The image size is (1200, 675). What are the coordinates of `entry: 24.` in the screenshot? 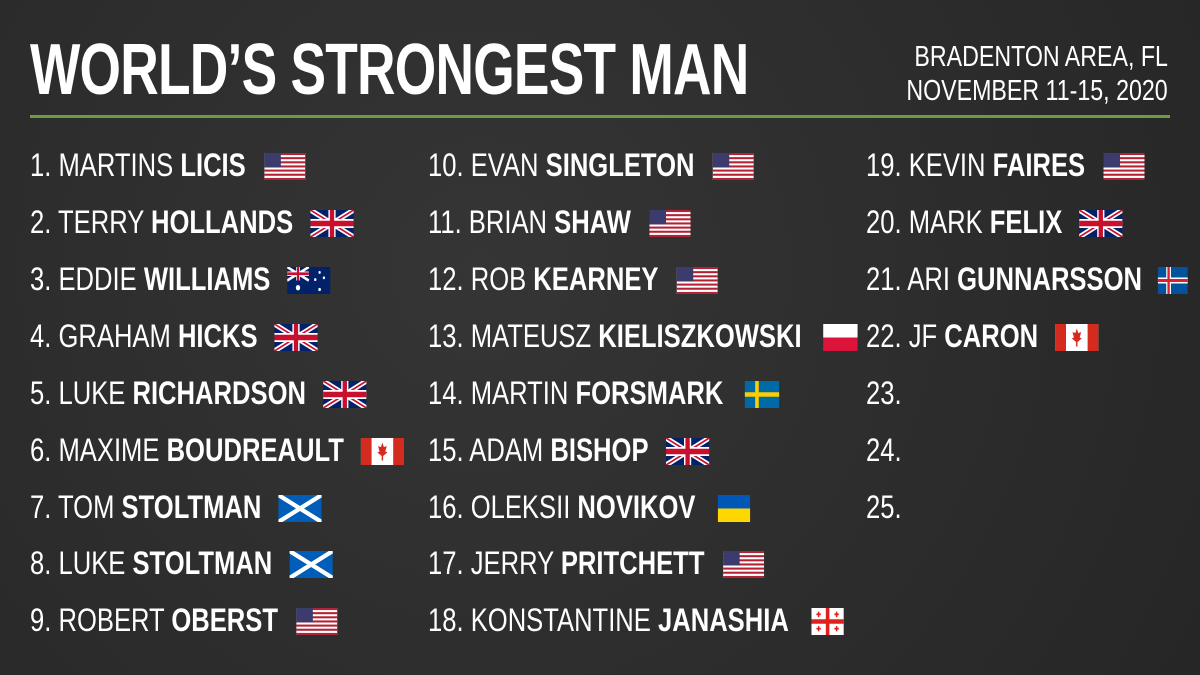 It's located at (884, 450).